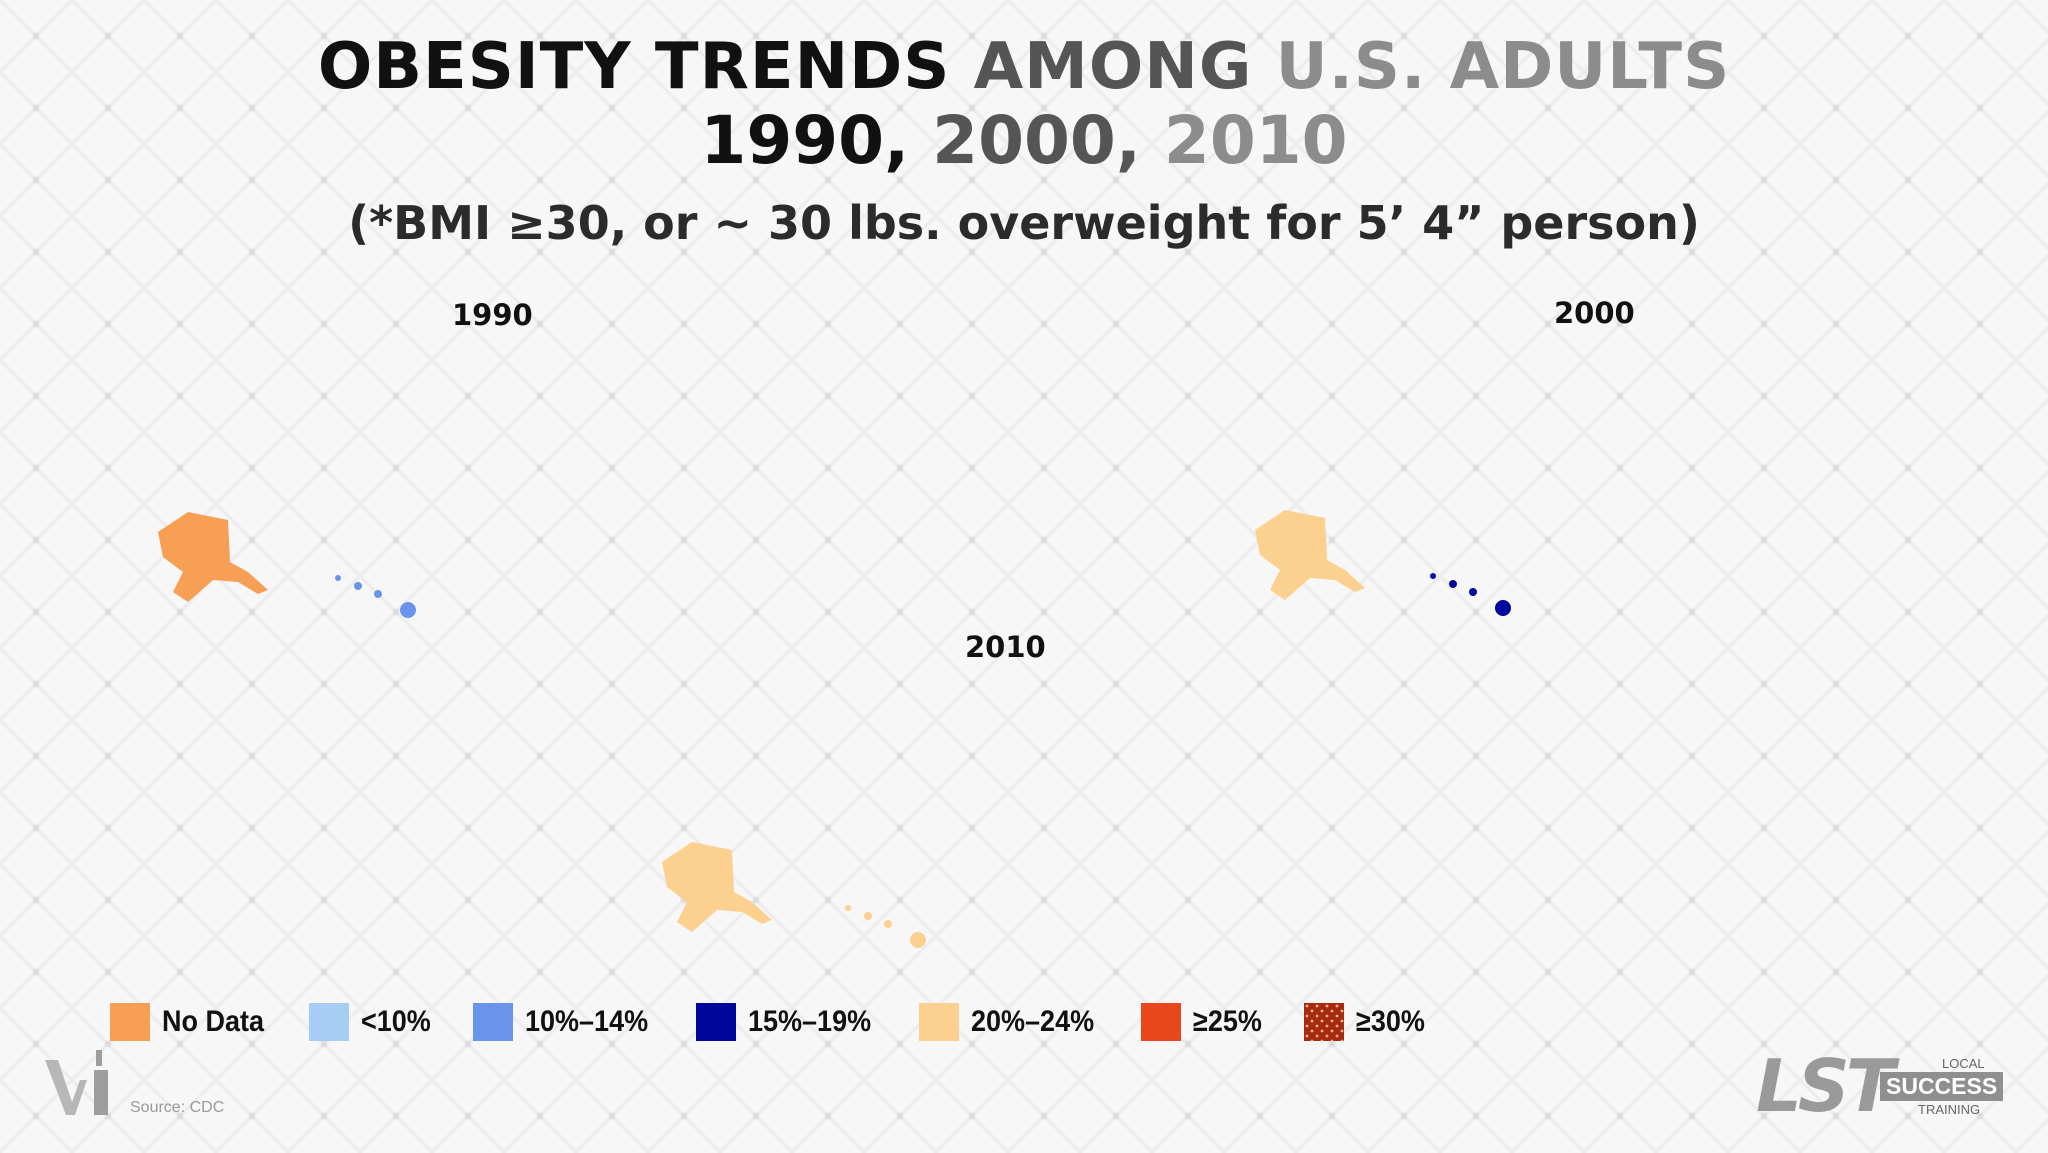 The width and height of the screenshot is (2048, 1153). Describe the element at coordinates (717, 887) in the screenshot. I see `map-2010-alaska` at that location.